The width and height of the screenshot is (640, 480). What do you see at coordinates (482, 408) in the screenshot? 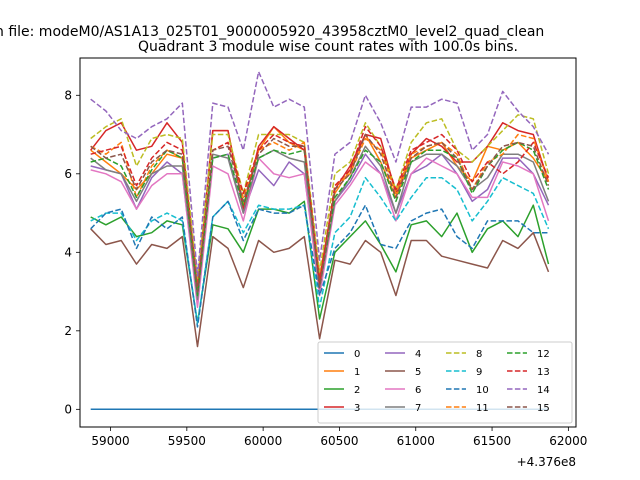
I see `legend-label-11: 11` at bounding box center [482, 408].